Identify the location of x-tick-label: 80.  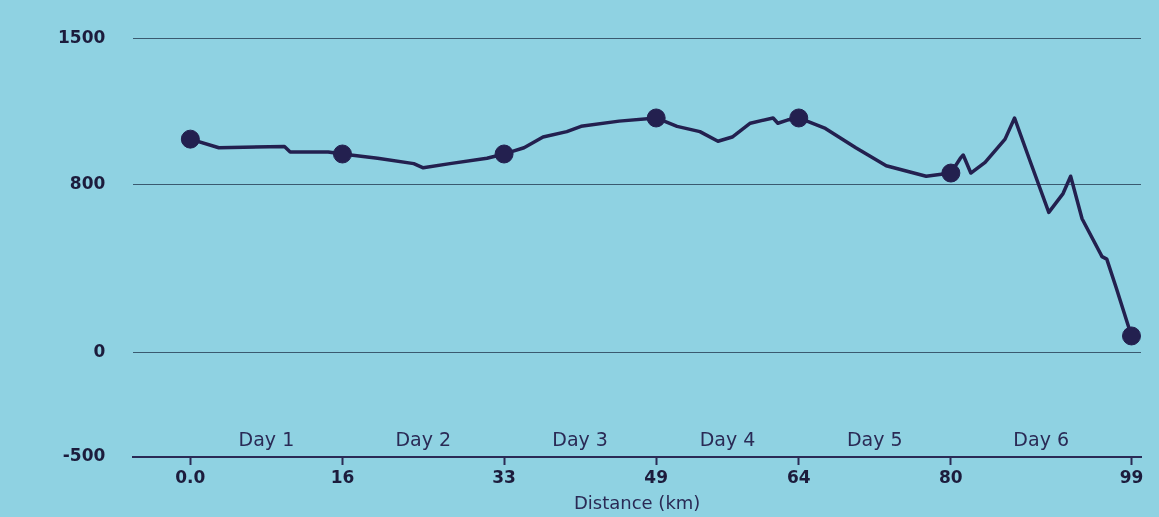
(951, 476).